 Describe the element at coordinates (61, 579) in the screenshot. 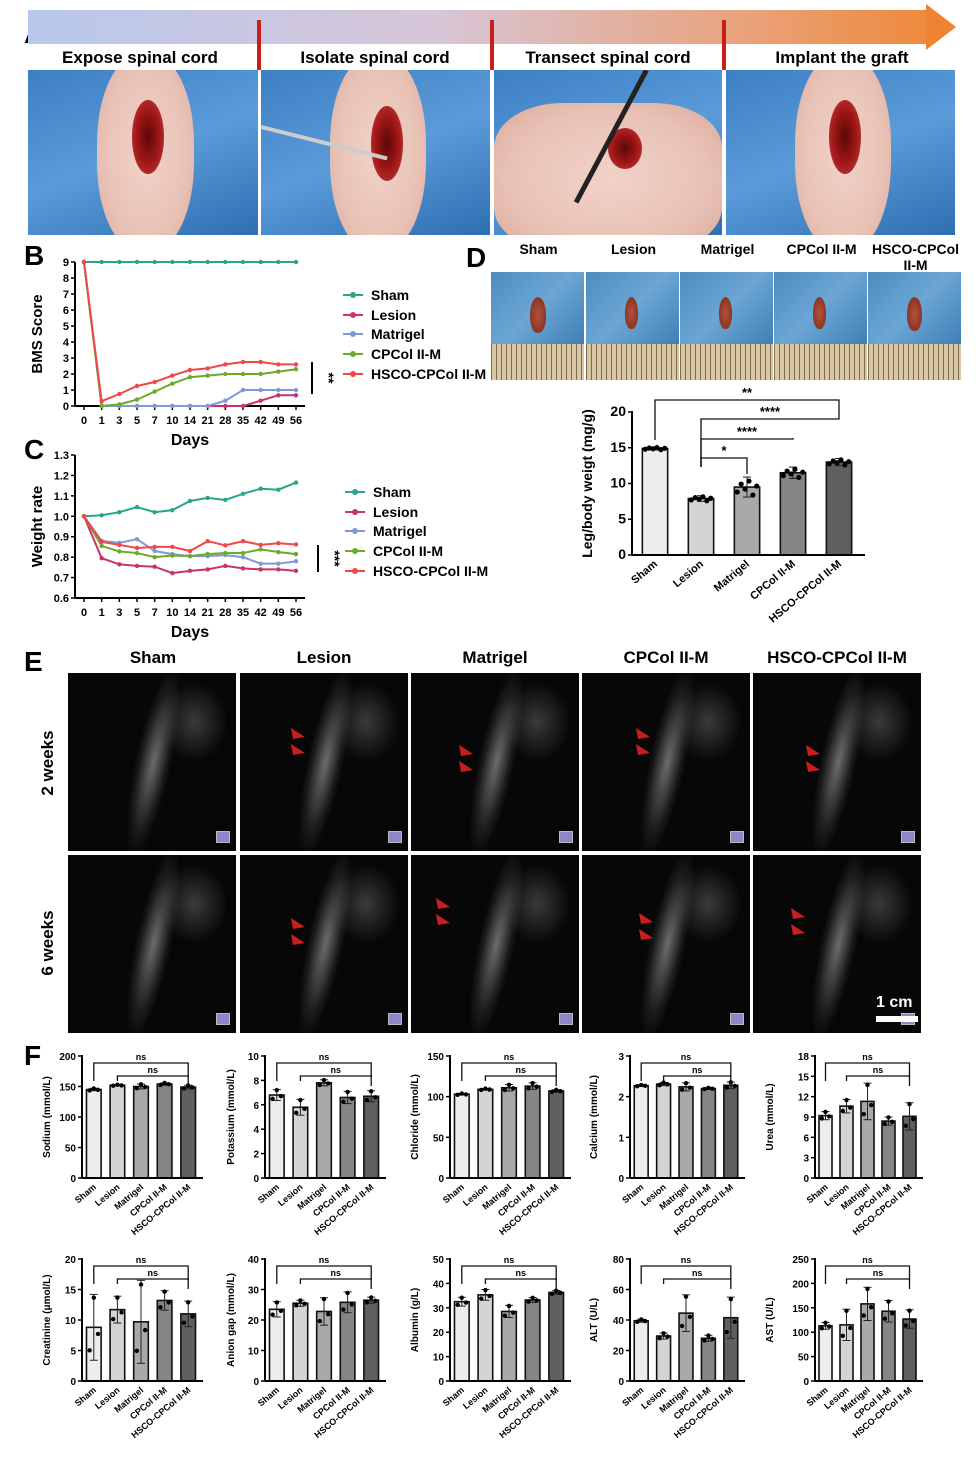

I see `y-tick-label: 0.7` at that location.